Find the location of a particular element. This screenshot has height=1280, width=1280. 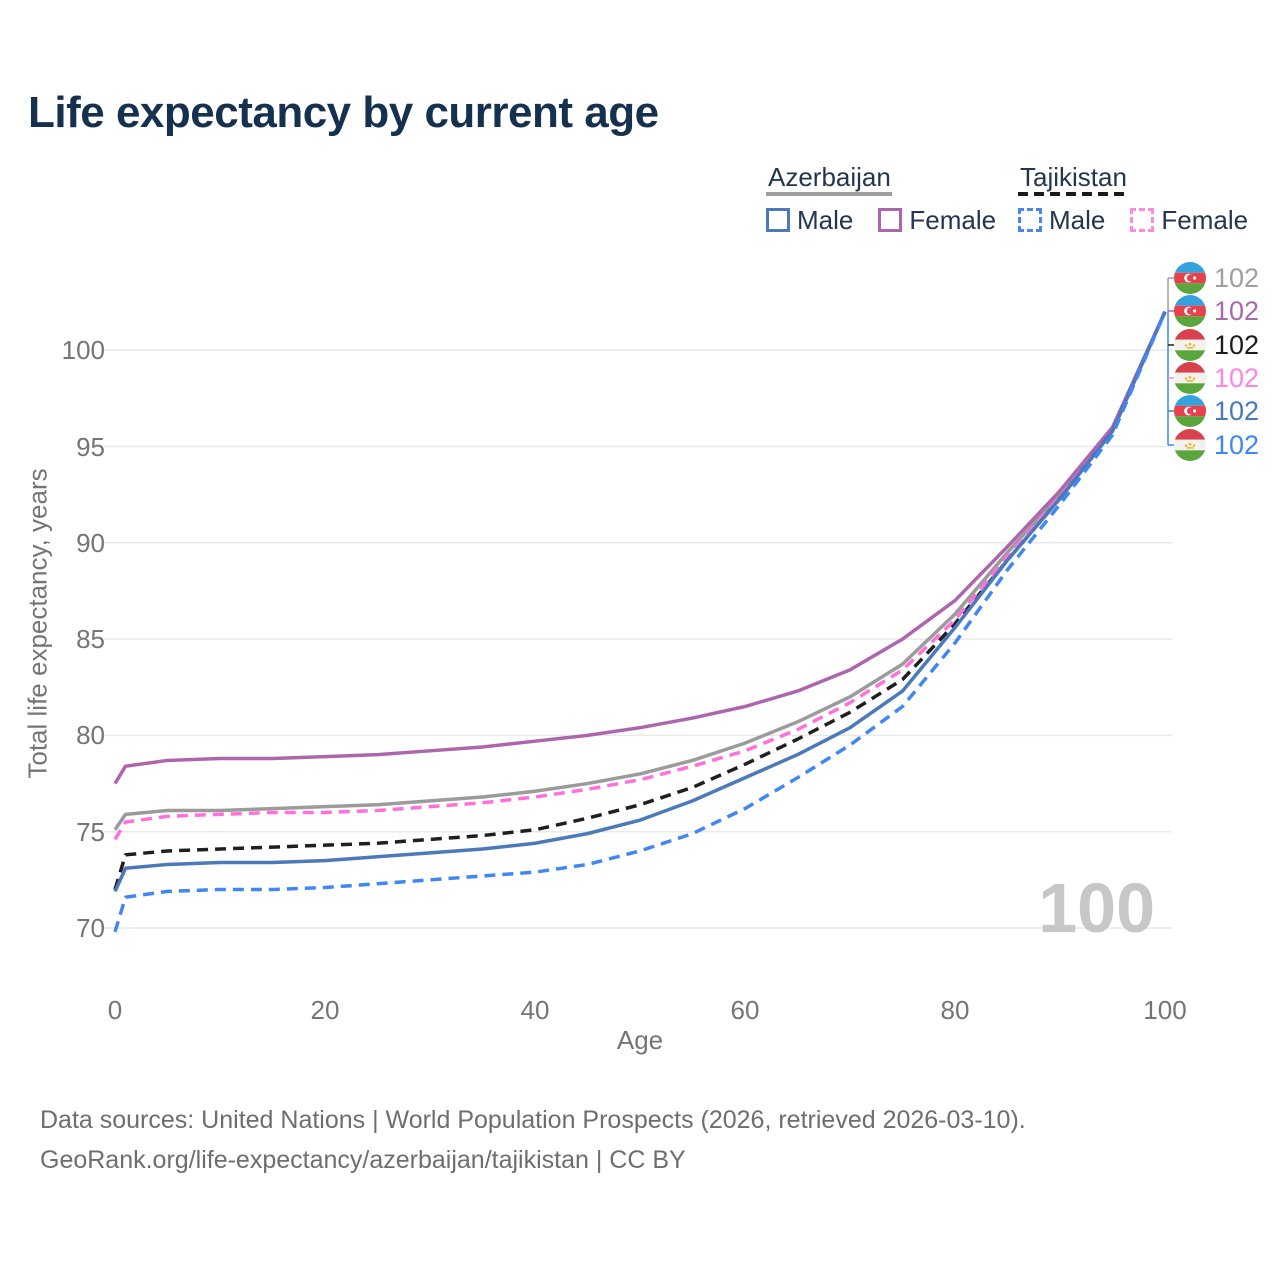

legend-swatch-tajikistan-male is located at coordinates (1030, 220).